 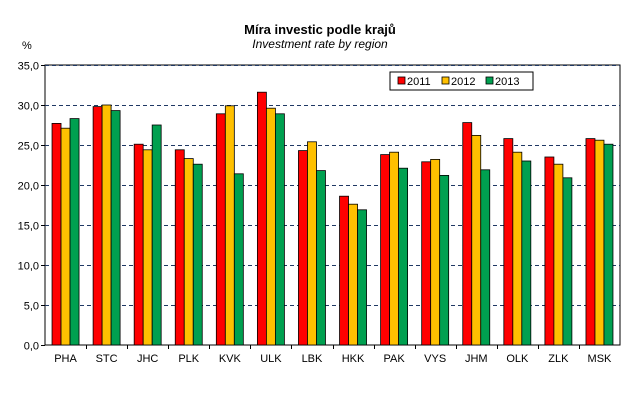 I want to click on legend-label-2012: 2012, so click(x=463, y=82).